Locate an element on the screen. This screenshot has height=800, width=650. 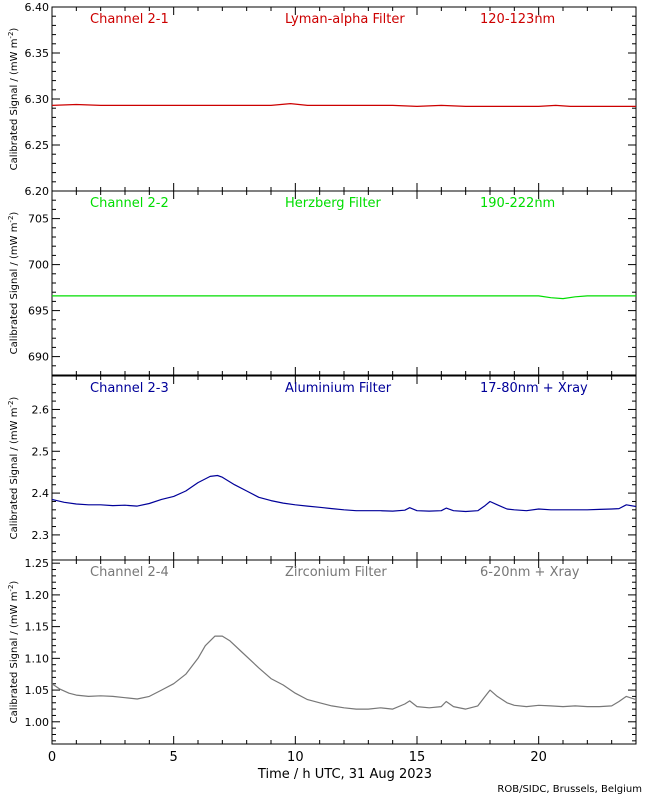
y-tick-label: 2.5 is located at coordinates (41, 451).